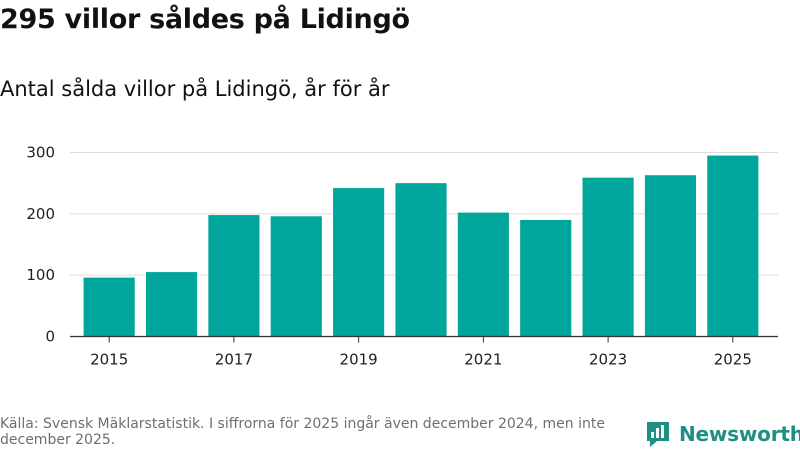 The height and width of the screenshot is (450, 800). What do you see at coordinates (421, 260) in the screenshot?
I see `bar-2020` at bounding box center [421, 260].